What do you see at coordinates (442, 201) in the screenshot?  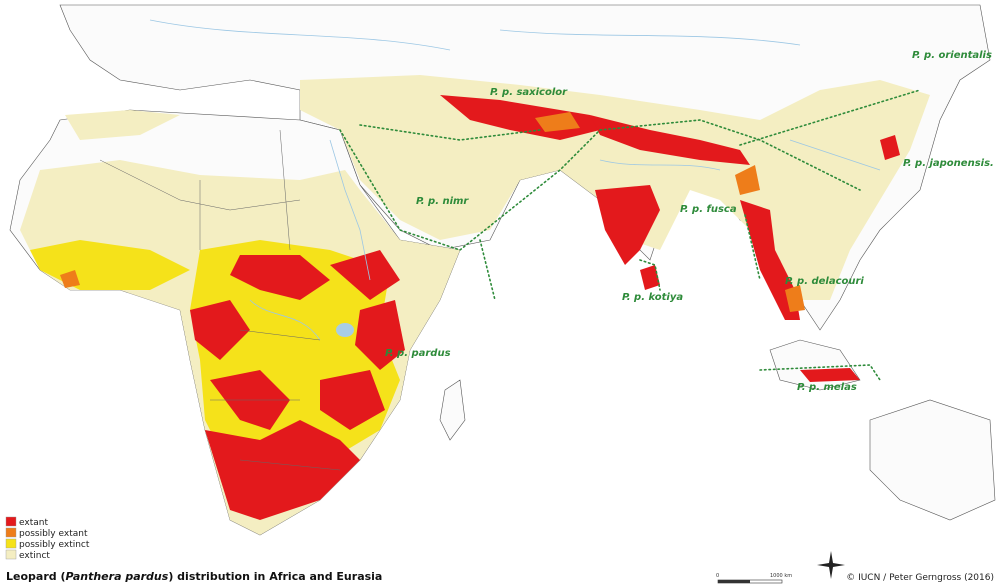 I see `subspecies-label: P. p. nimr` at bounding box center [442, 201].